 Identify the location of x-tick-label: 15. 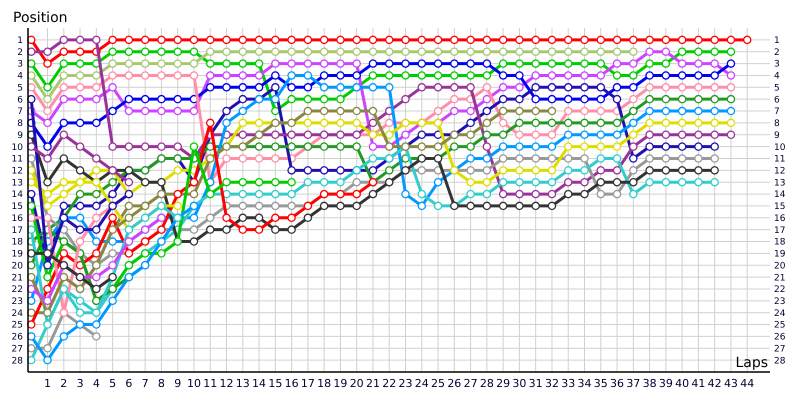
(275, 383).